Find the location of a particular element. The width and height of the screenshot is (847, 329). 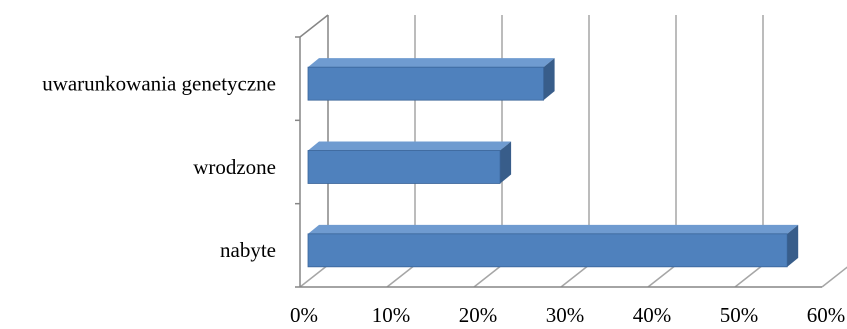

category-label: wrodzone is located at coordinates (234, 167).